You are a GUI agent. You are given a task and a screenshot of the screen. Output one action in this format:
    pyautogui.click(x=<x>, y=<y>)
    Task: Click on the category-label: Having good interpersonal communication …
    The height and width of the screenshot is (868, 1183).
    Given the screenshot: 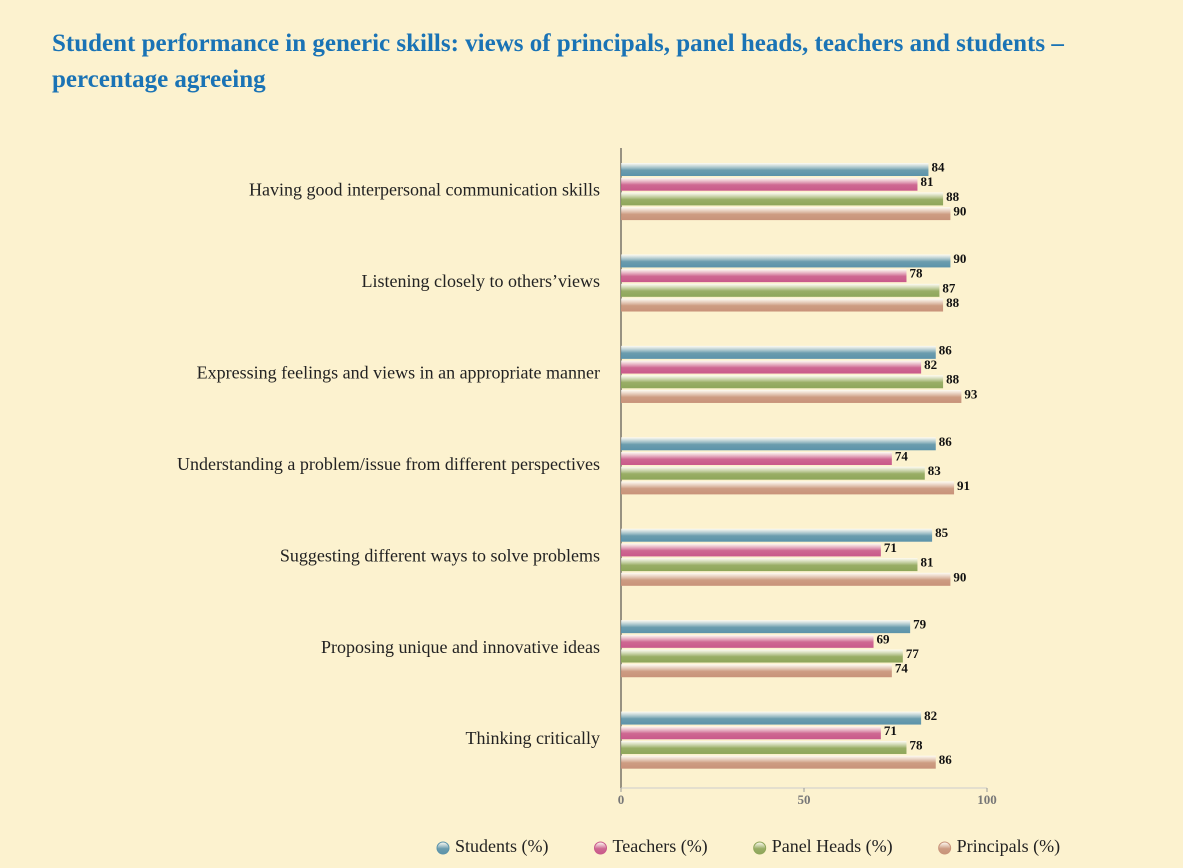 What is the action you would take?
    pyautogui.click(x=424, y=190)
    